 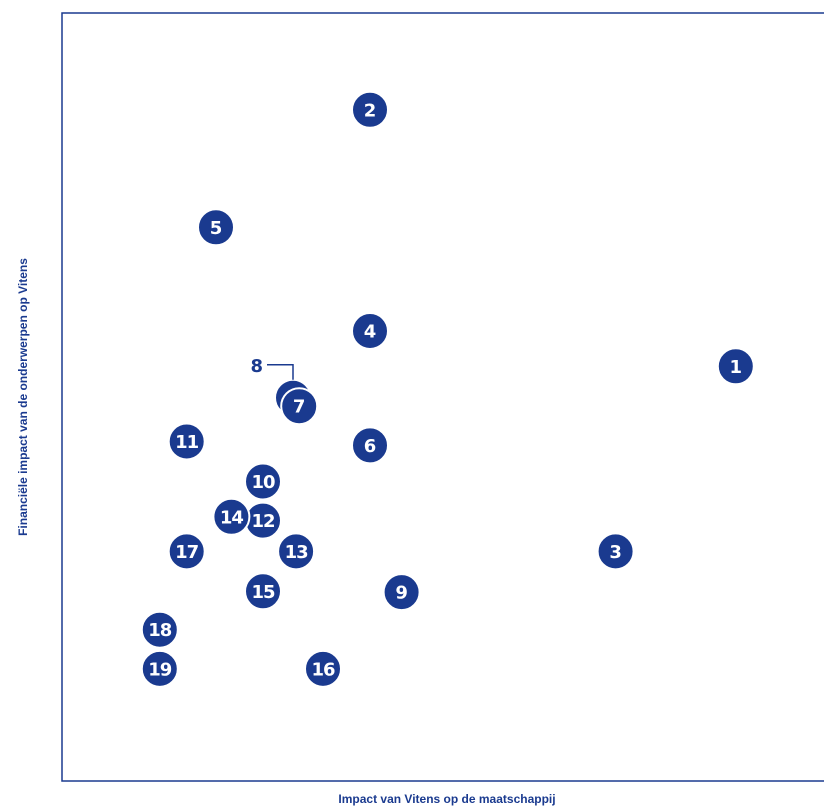 I want to click on point-label-19: 19, so click(x=160, y=669).